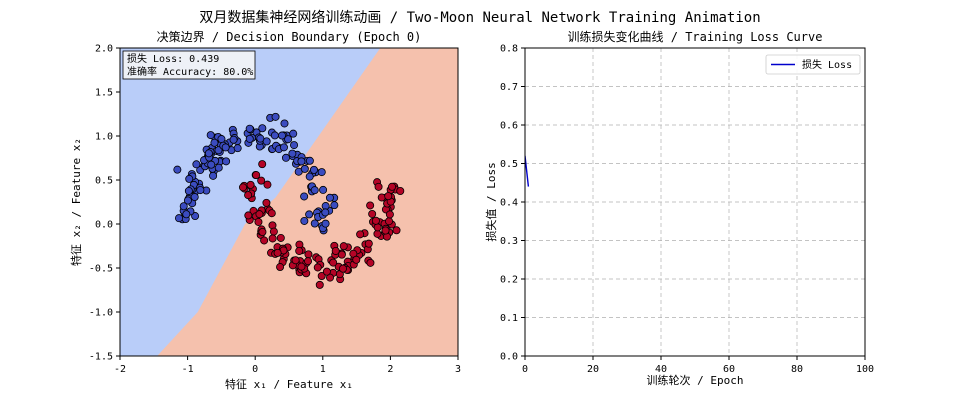 This screenshot has height=400, width=960. I want to click on legend-box, so click(813, 64).